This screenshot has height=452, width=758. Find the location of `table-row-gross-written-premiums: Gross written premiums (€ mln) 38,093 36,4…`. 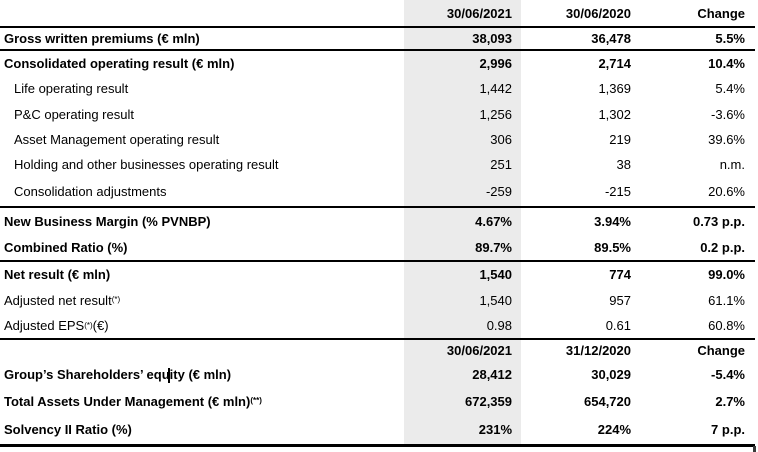

table-row-gross-written-premiums: Gross written premiums (€ mln) 38,093 36,4… is located at coordinates (377, 39).